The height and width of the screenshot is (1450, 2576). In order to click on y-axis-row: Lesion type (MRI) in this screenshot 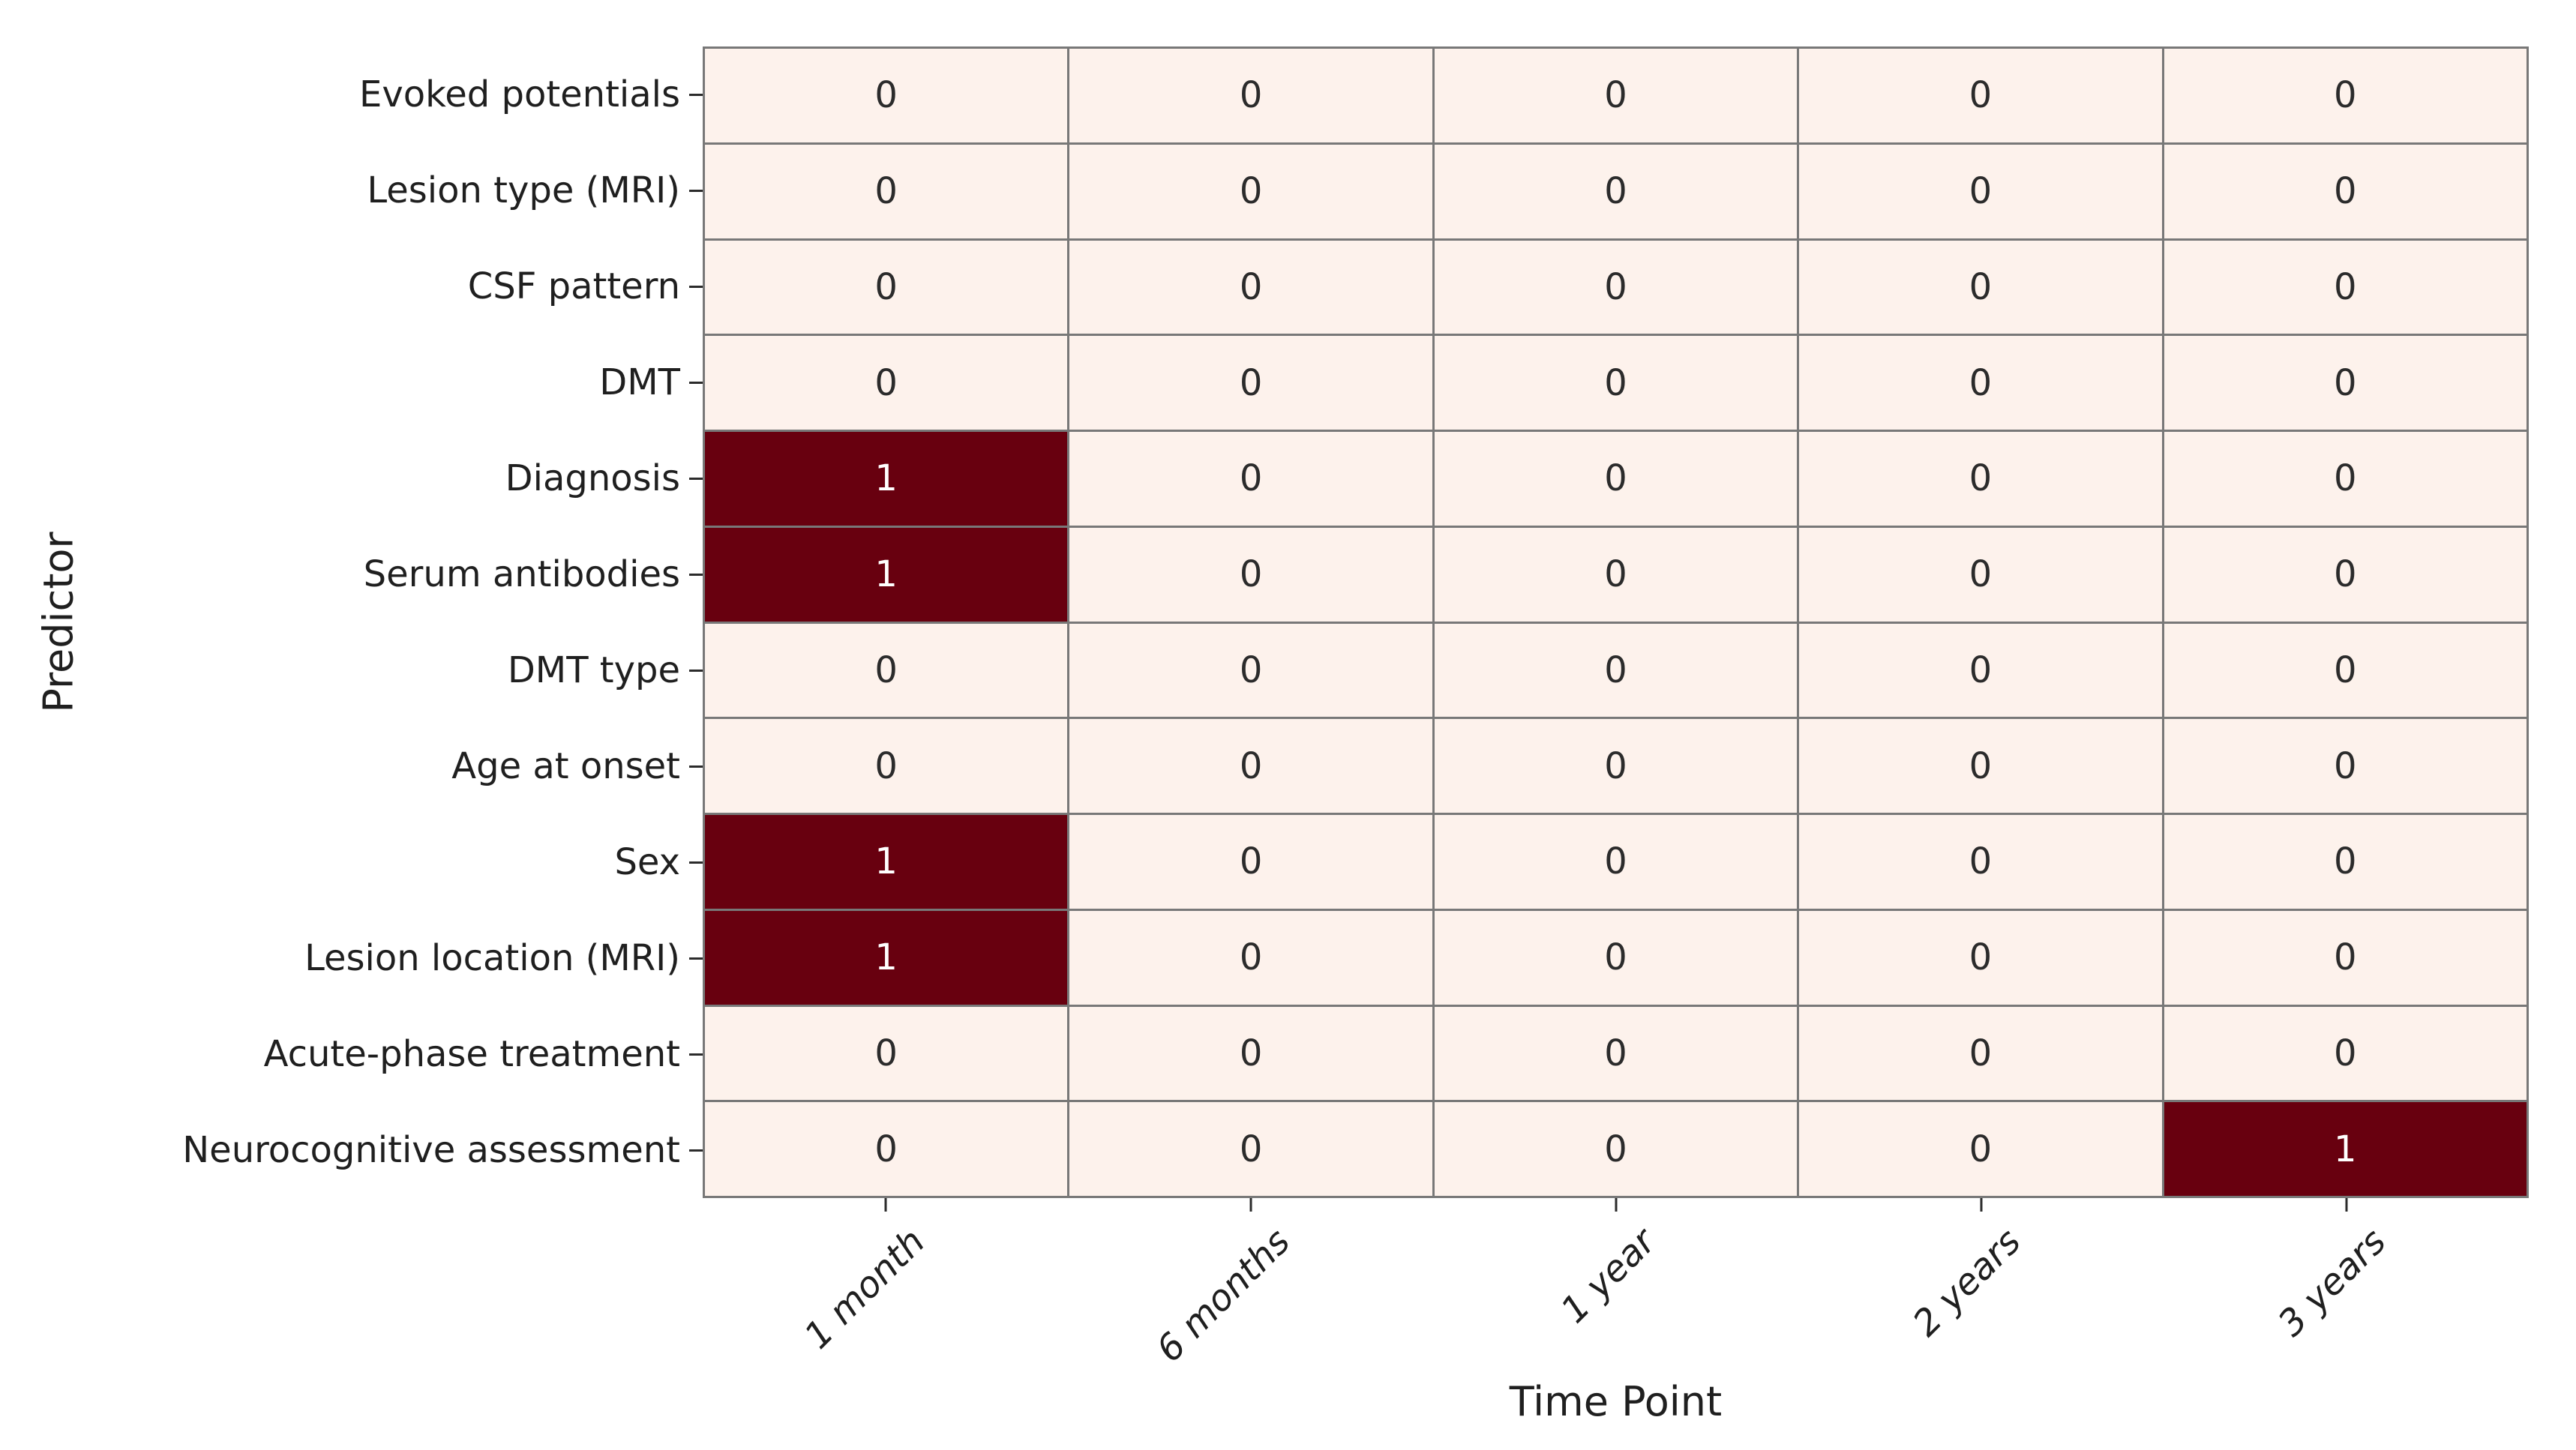, I will do `click(352, 190)`.